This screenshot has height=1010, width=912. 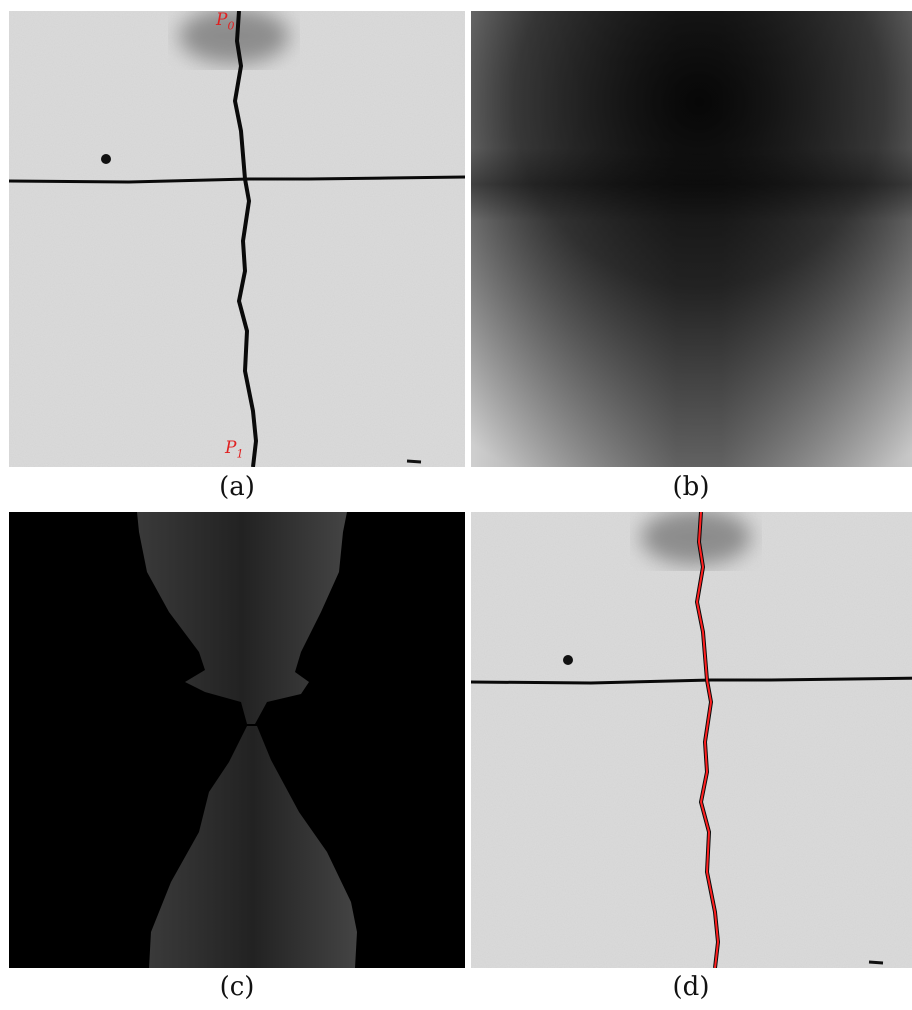 I want to click on caption-a: (a), so click(x=237, y=487).